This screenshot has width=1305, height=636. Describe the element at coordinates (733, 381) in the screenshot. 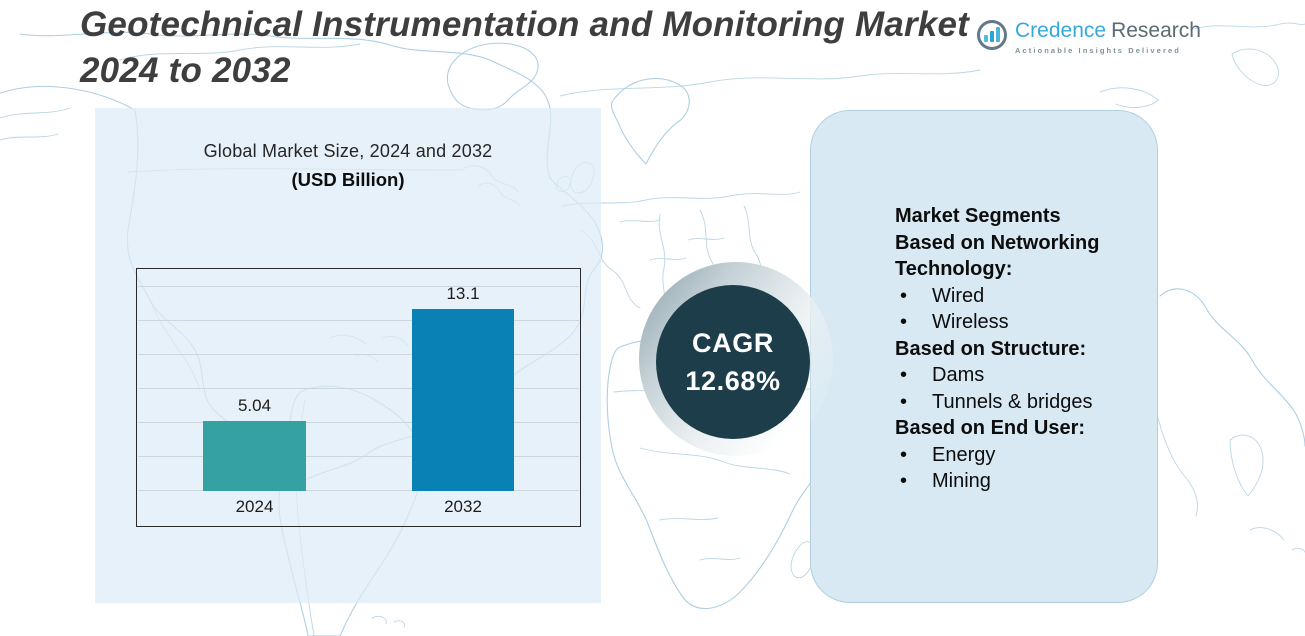

I see `cagr-value: 12.68%` at that location.